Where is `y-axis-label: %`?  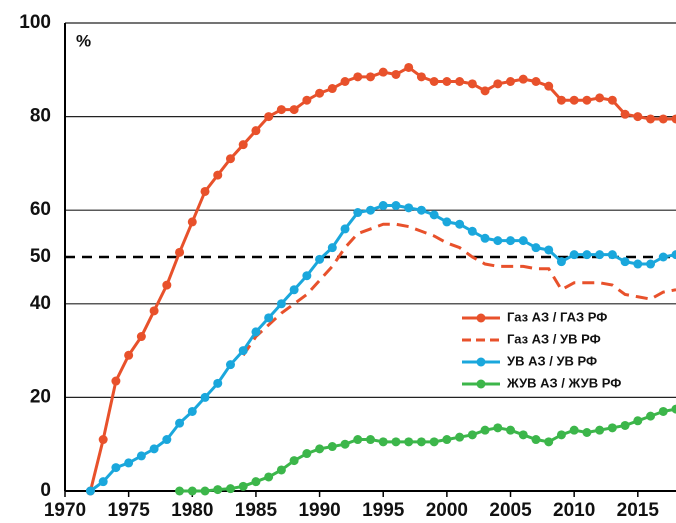 y-axis-label: % is located at coordinates (83, 40).